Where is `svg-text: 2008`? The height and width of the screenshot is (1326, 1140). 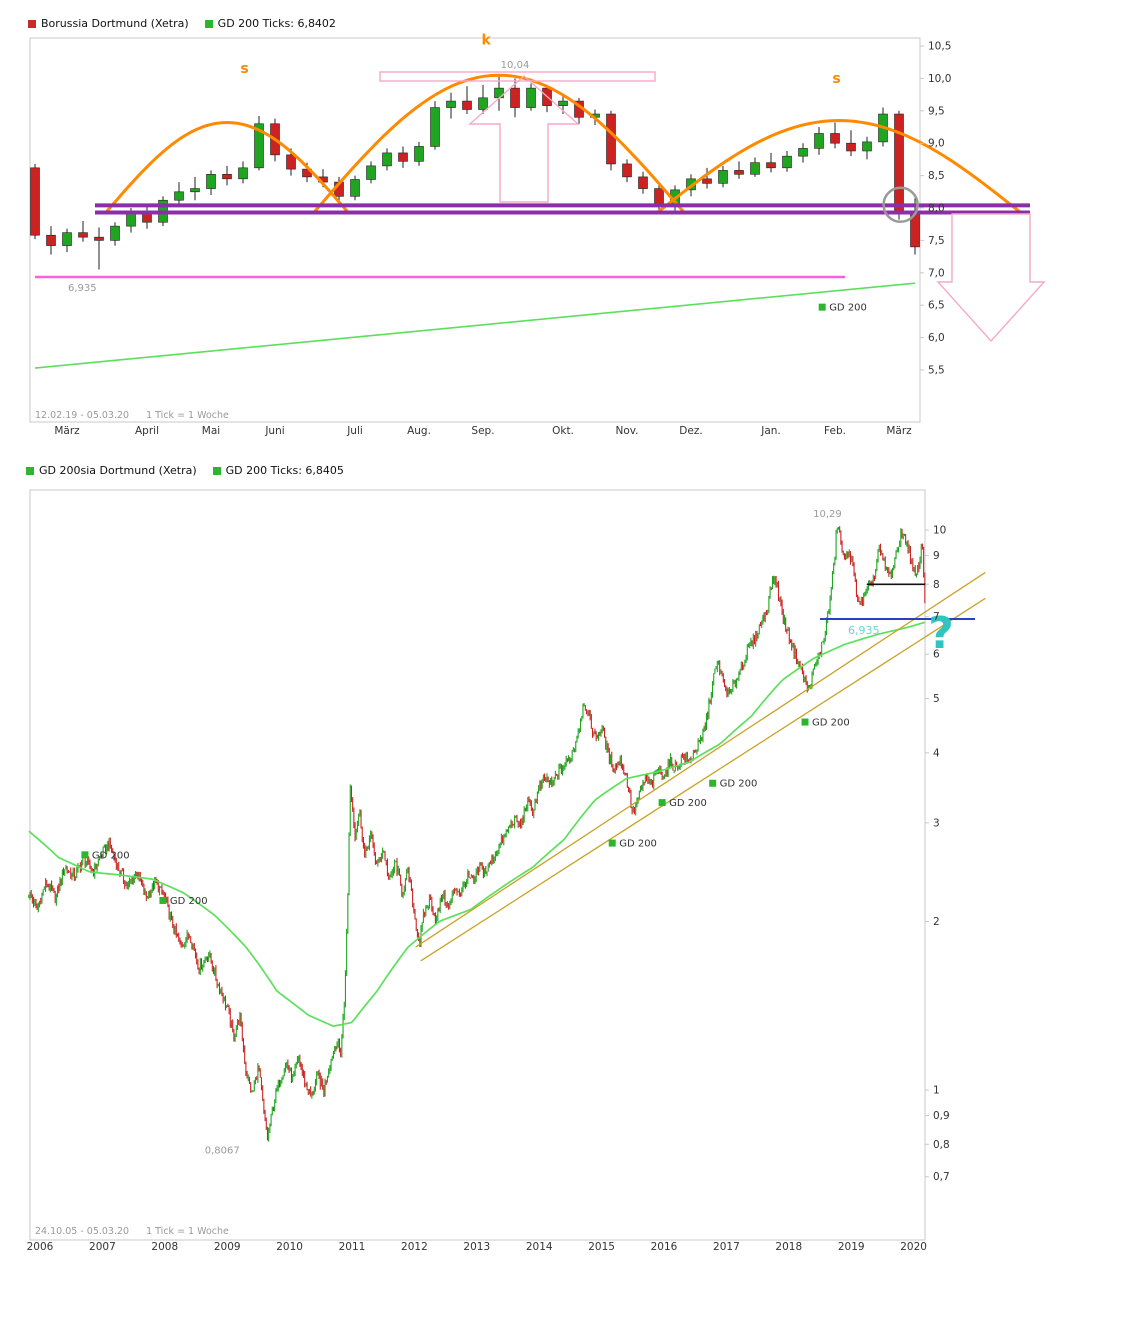
svg-text: 2008 is located at coordinates (164, 1247).